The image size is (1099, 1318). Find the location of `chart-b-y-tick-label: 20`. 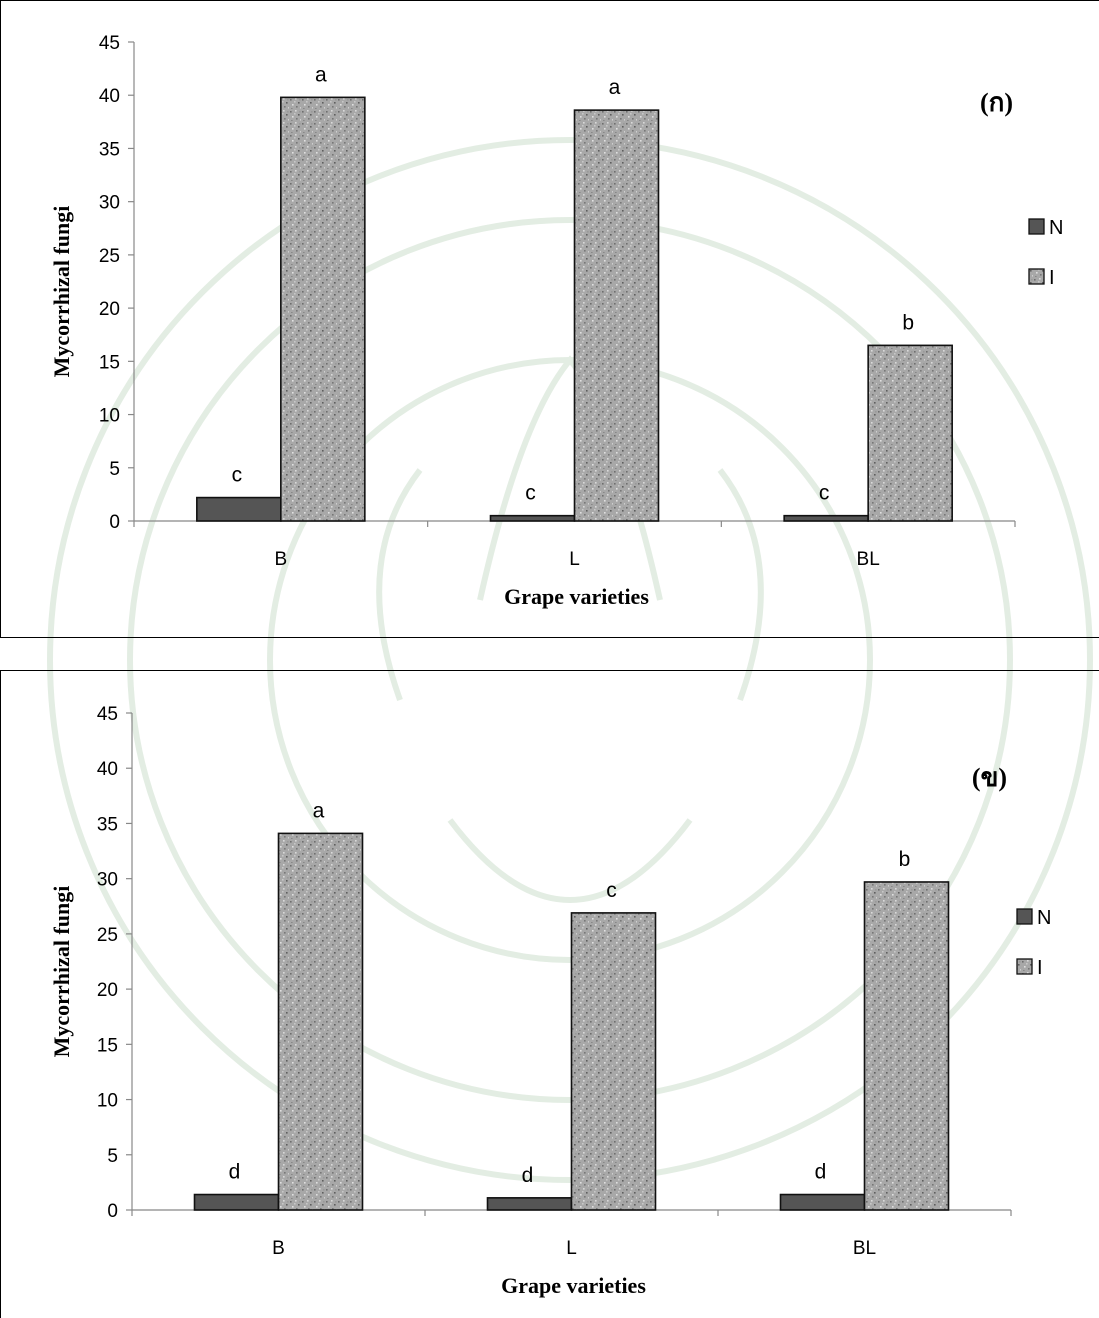

chart-b-y-tick-label: 20 is located at coordinates (107, 990).